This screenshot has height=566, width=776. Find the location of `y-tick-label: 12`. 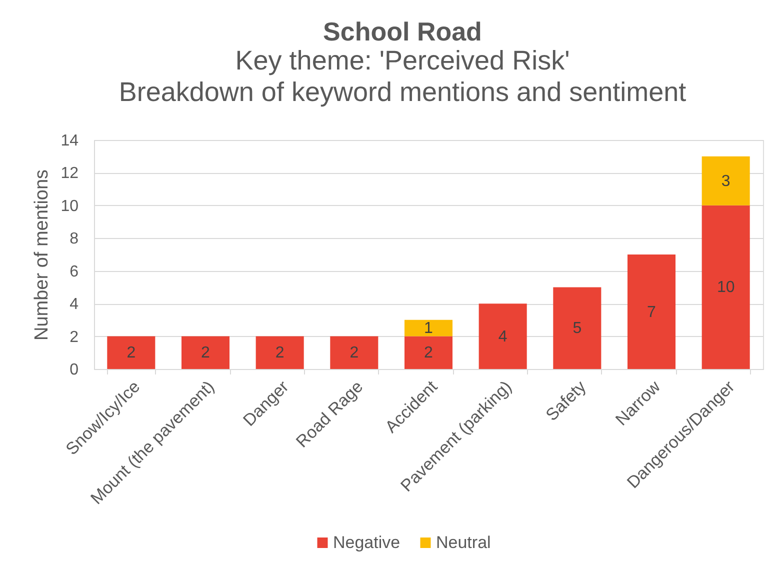

y-tick-label: 12 is located at coordinates (69, 173).